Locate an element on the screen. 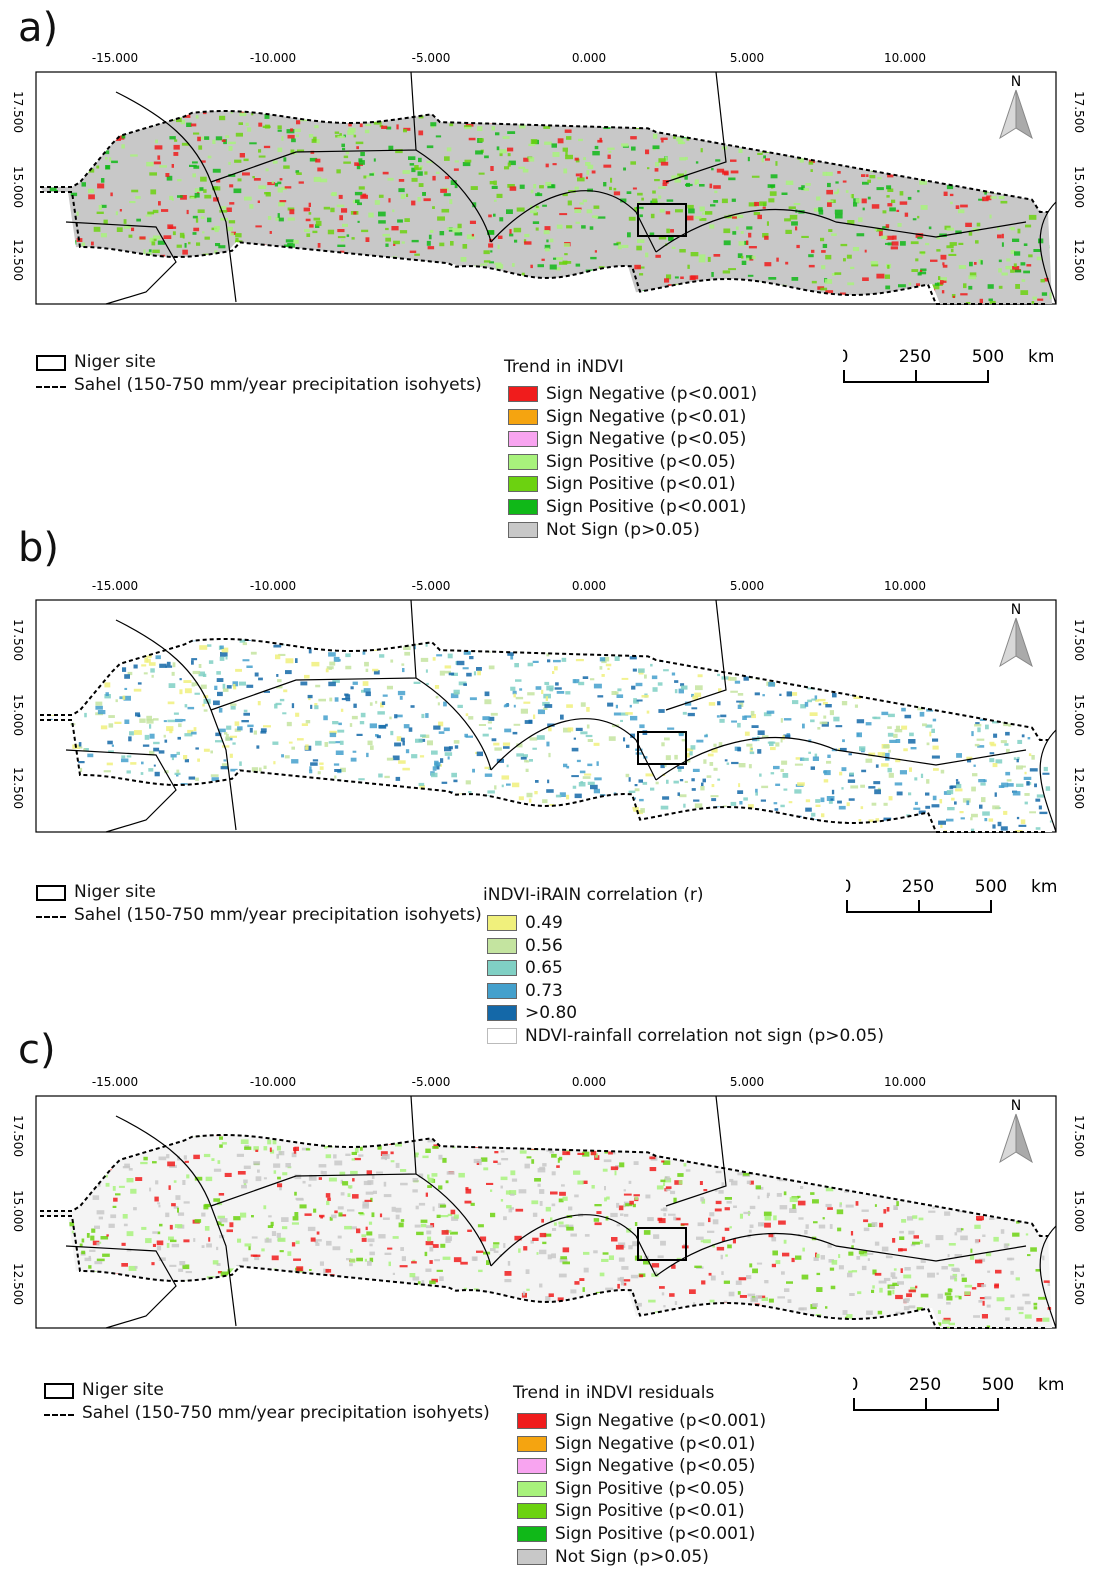 Image resolution: width=1097 pixels, height=1582 pixels. panel-label: c) is located at coordinates (37, 1050).